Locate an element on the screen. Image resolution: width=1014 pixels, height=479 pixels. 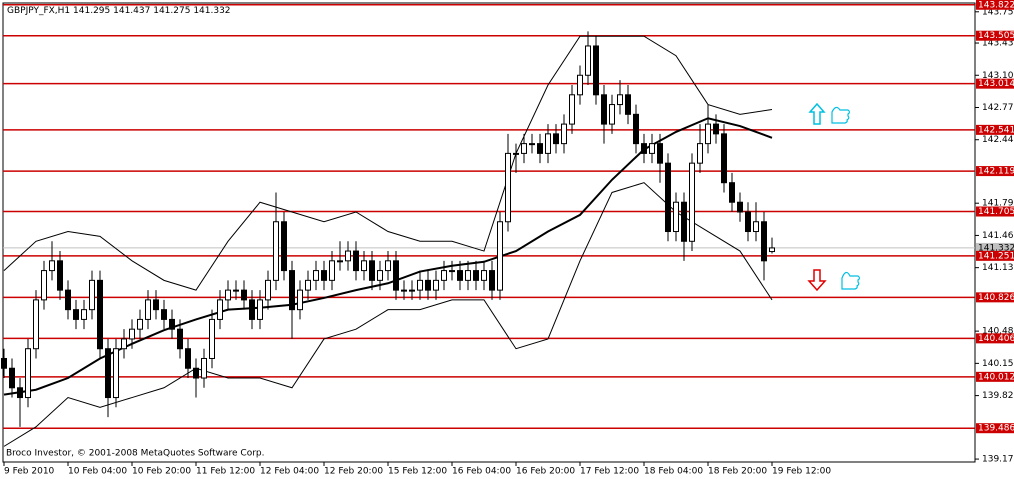
x-tick-label: 19 Feb 12:00 is located at coordinates (801, 472).